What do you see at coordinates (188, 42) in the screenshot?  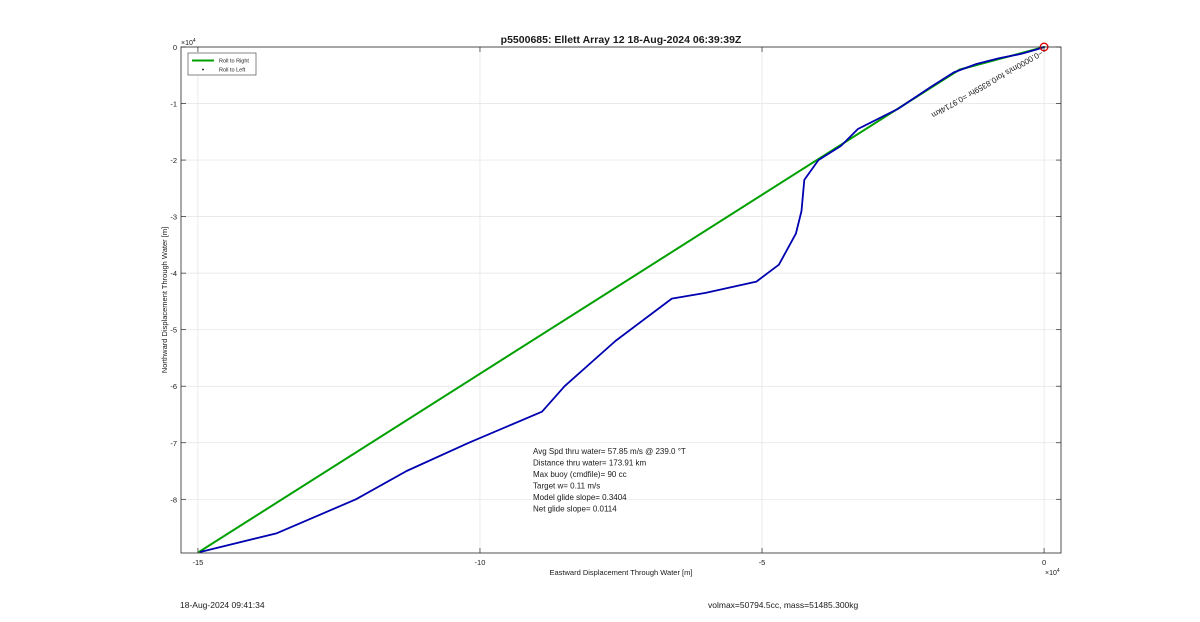 I see `y-axis-exponent: ×10⁴` at bounding box center [188, 42].